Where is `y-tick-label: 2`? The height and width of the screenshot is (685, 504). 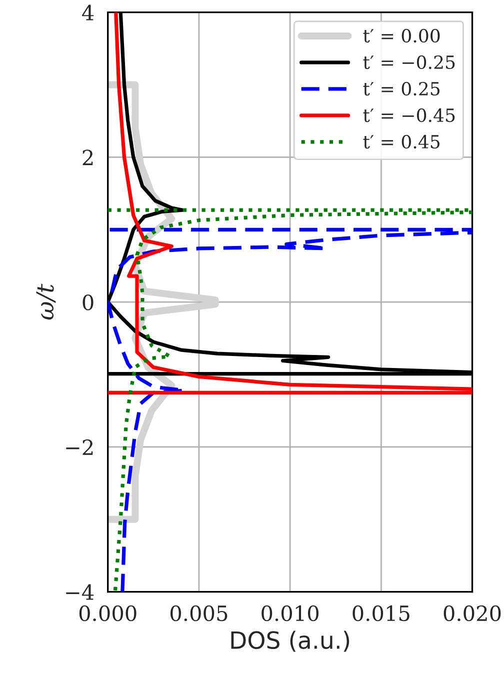
y-tick-label: 2 is located at coordinates (87, 158).